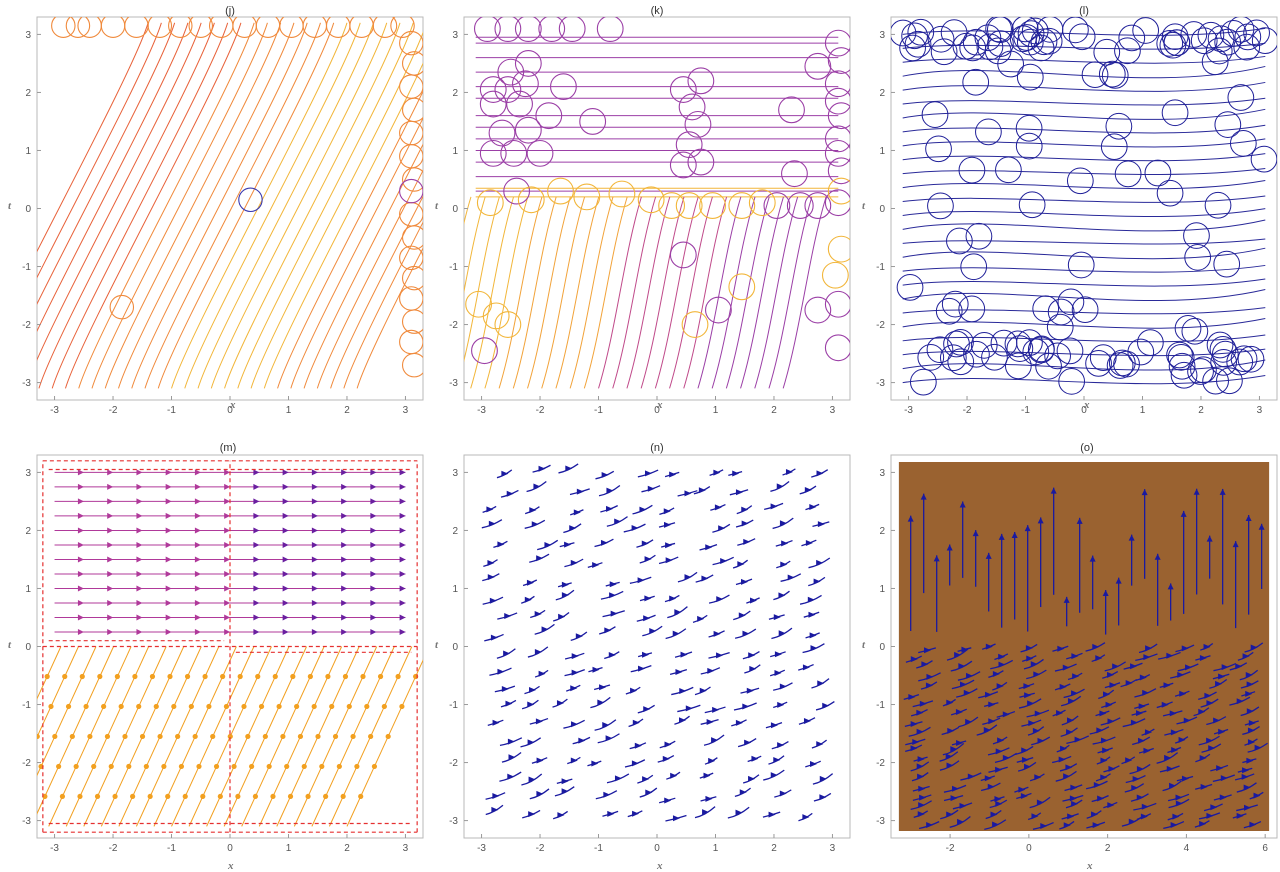 The image size is (1280, 872). Describe the element at coordinates (406, 410) in the screenshot. I see `xtick-label: 3` at that location.